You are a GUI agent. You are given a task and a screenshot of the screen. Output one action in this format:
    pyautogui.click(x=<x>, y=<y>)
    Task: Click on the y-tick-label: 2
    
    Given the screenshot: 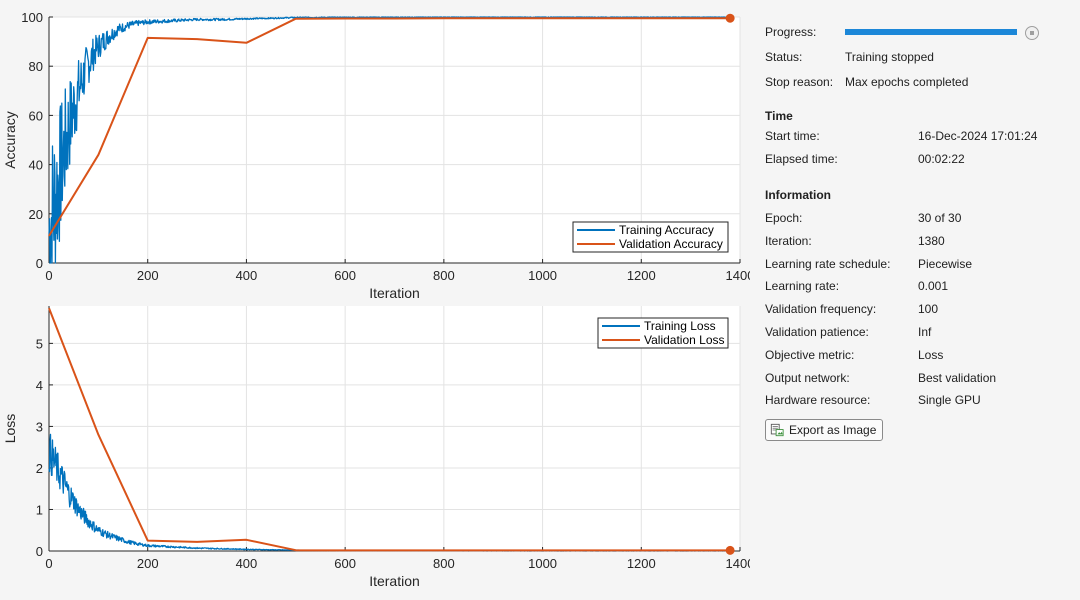 What is the action you would take?
    pyautogui.click(x=39, y=468)
    